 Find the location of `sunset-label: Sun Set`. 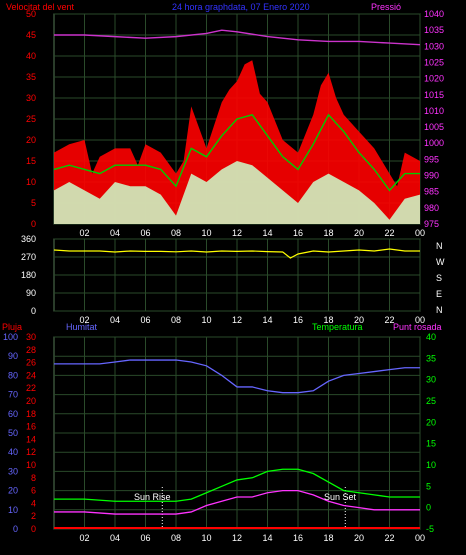

sunset-label: Sun Set is located at coordinates (340, 497).